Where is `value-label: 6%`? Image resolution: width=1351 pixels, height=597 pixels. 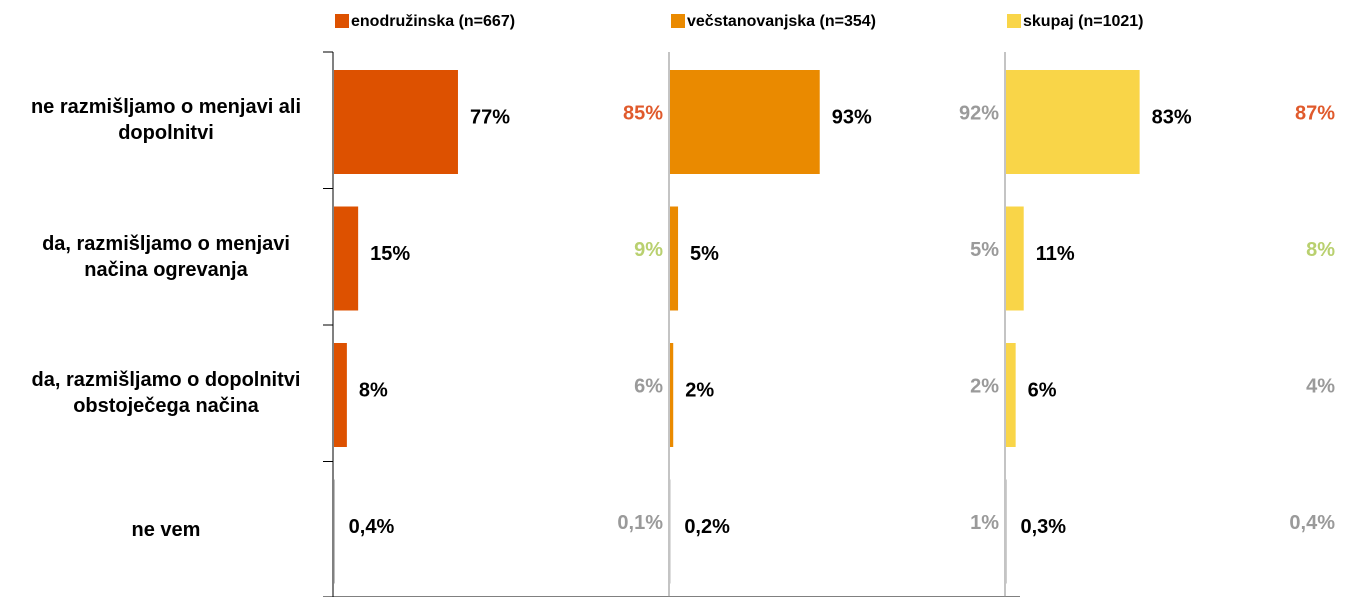
value-label: 6% is located at coordinates (1042, 390).